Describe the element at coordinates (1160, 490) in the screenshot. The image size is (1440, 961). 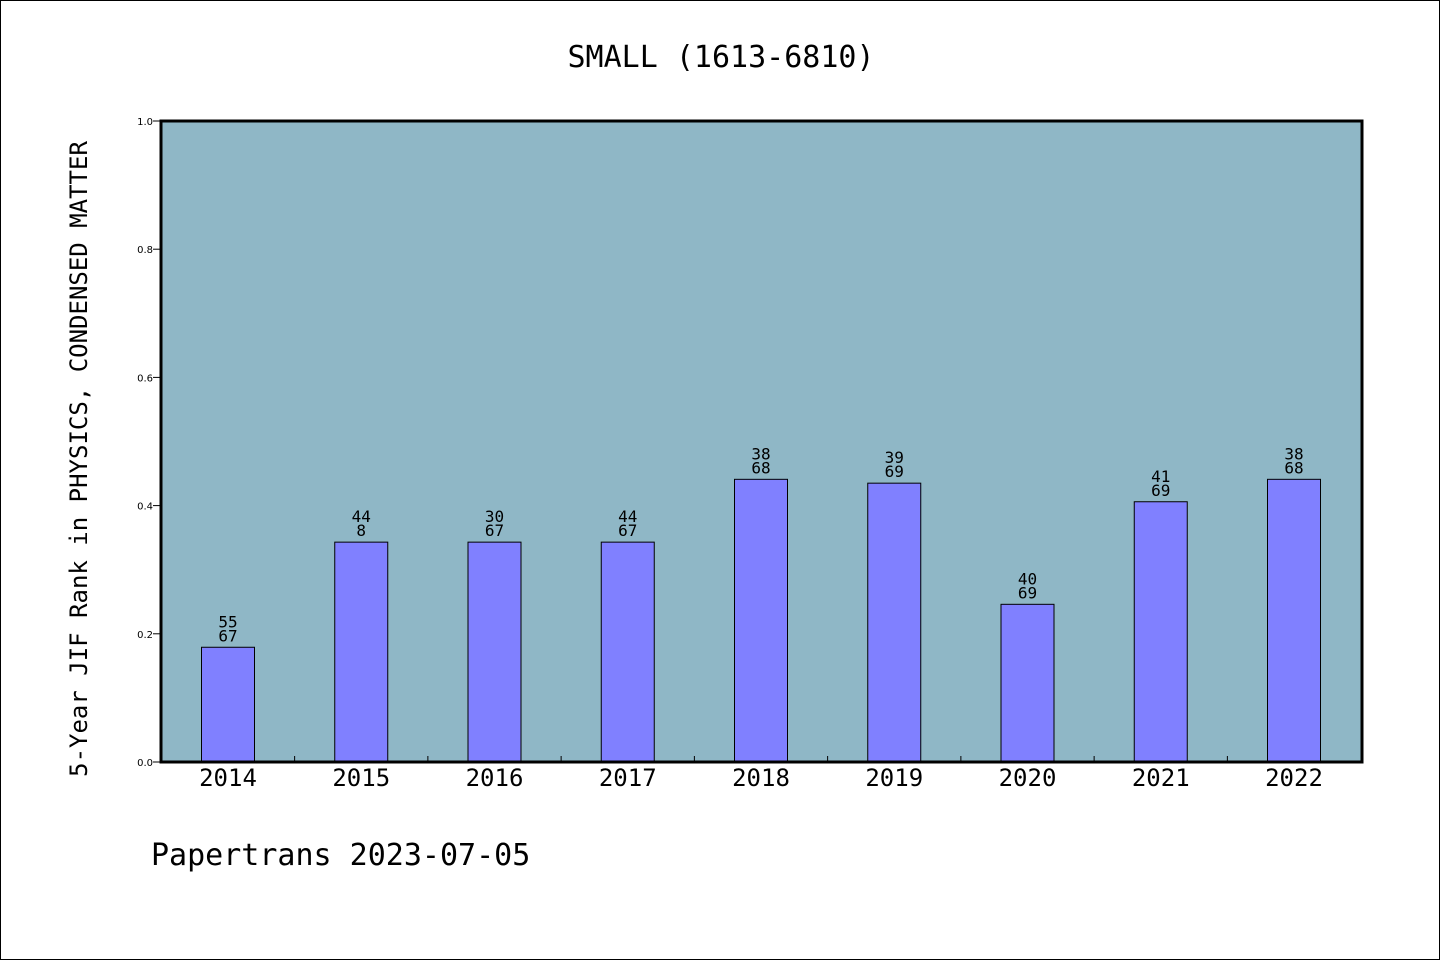
I see `data-label-2021-line2: 69` at that location.